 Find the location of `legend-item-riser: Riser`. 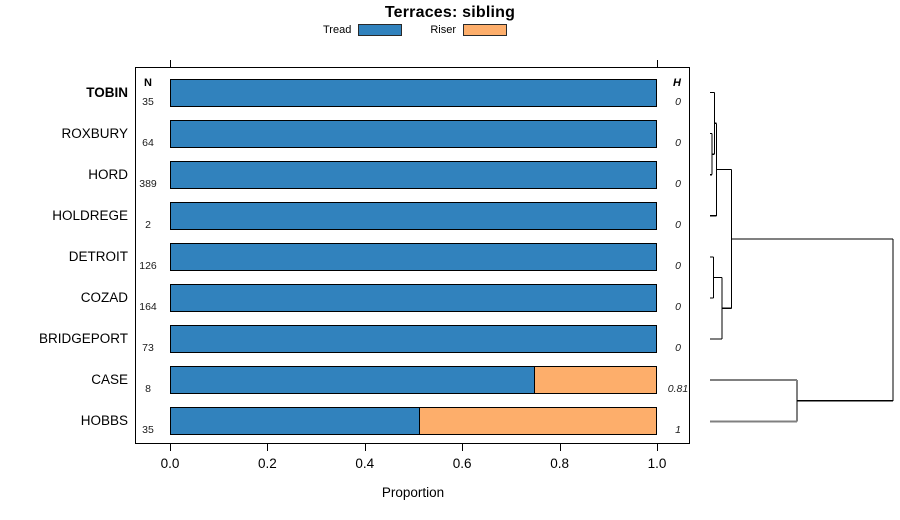

legend-item-riser: Riser is located at coordinates (468, 30).